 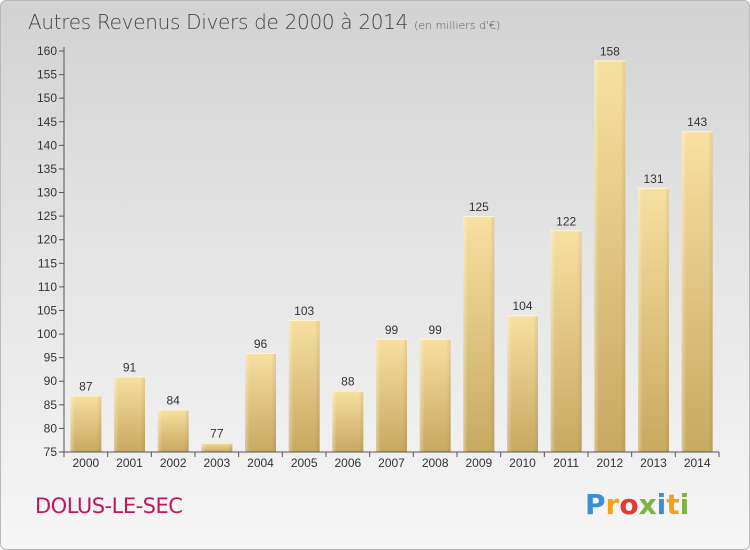 What do you see at coordinates (47, 310) in the screenshot?
I see `y-tick-label: 105` at bounding box center [47, 310].